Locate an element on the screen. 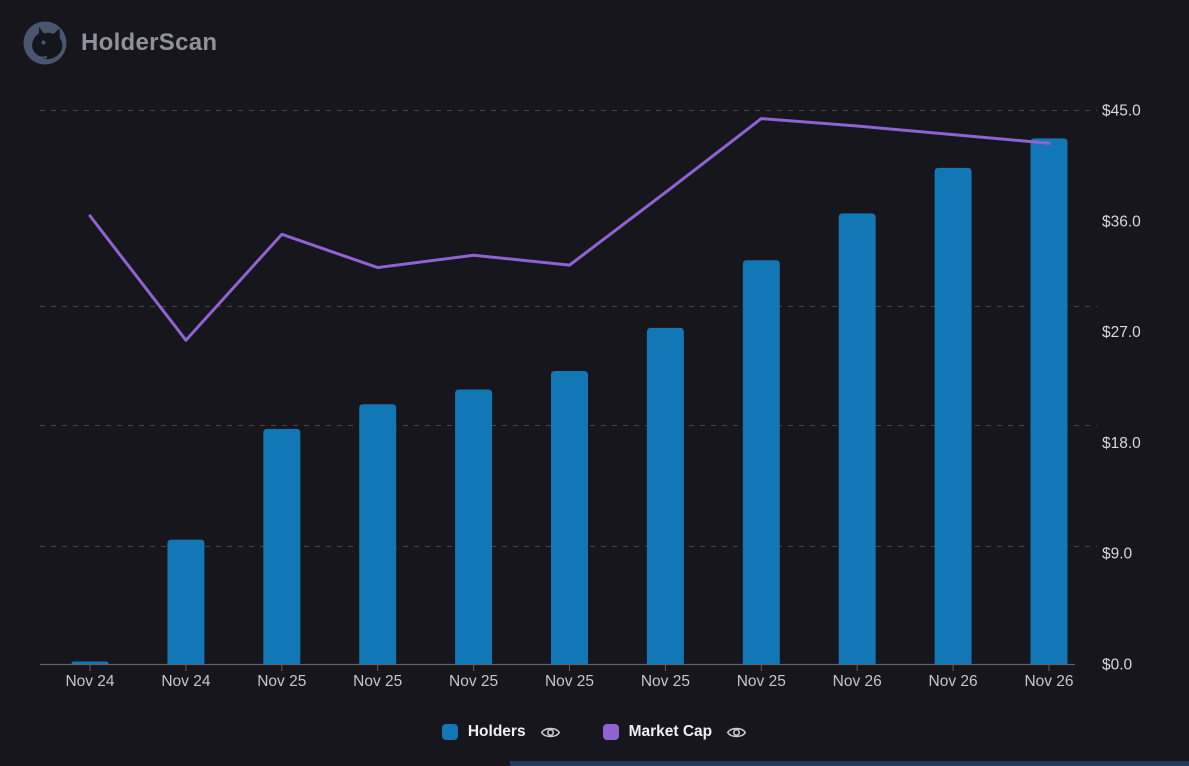 The image size is (1189, 766). x-axis-label-2: Nov 25 is located at coordinates (281, 681).